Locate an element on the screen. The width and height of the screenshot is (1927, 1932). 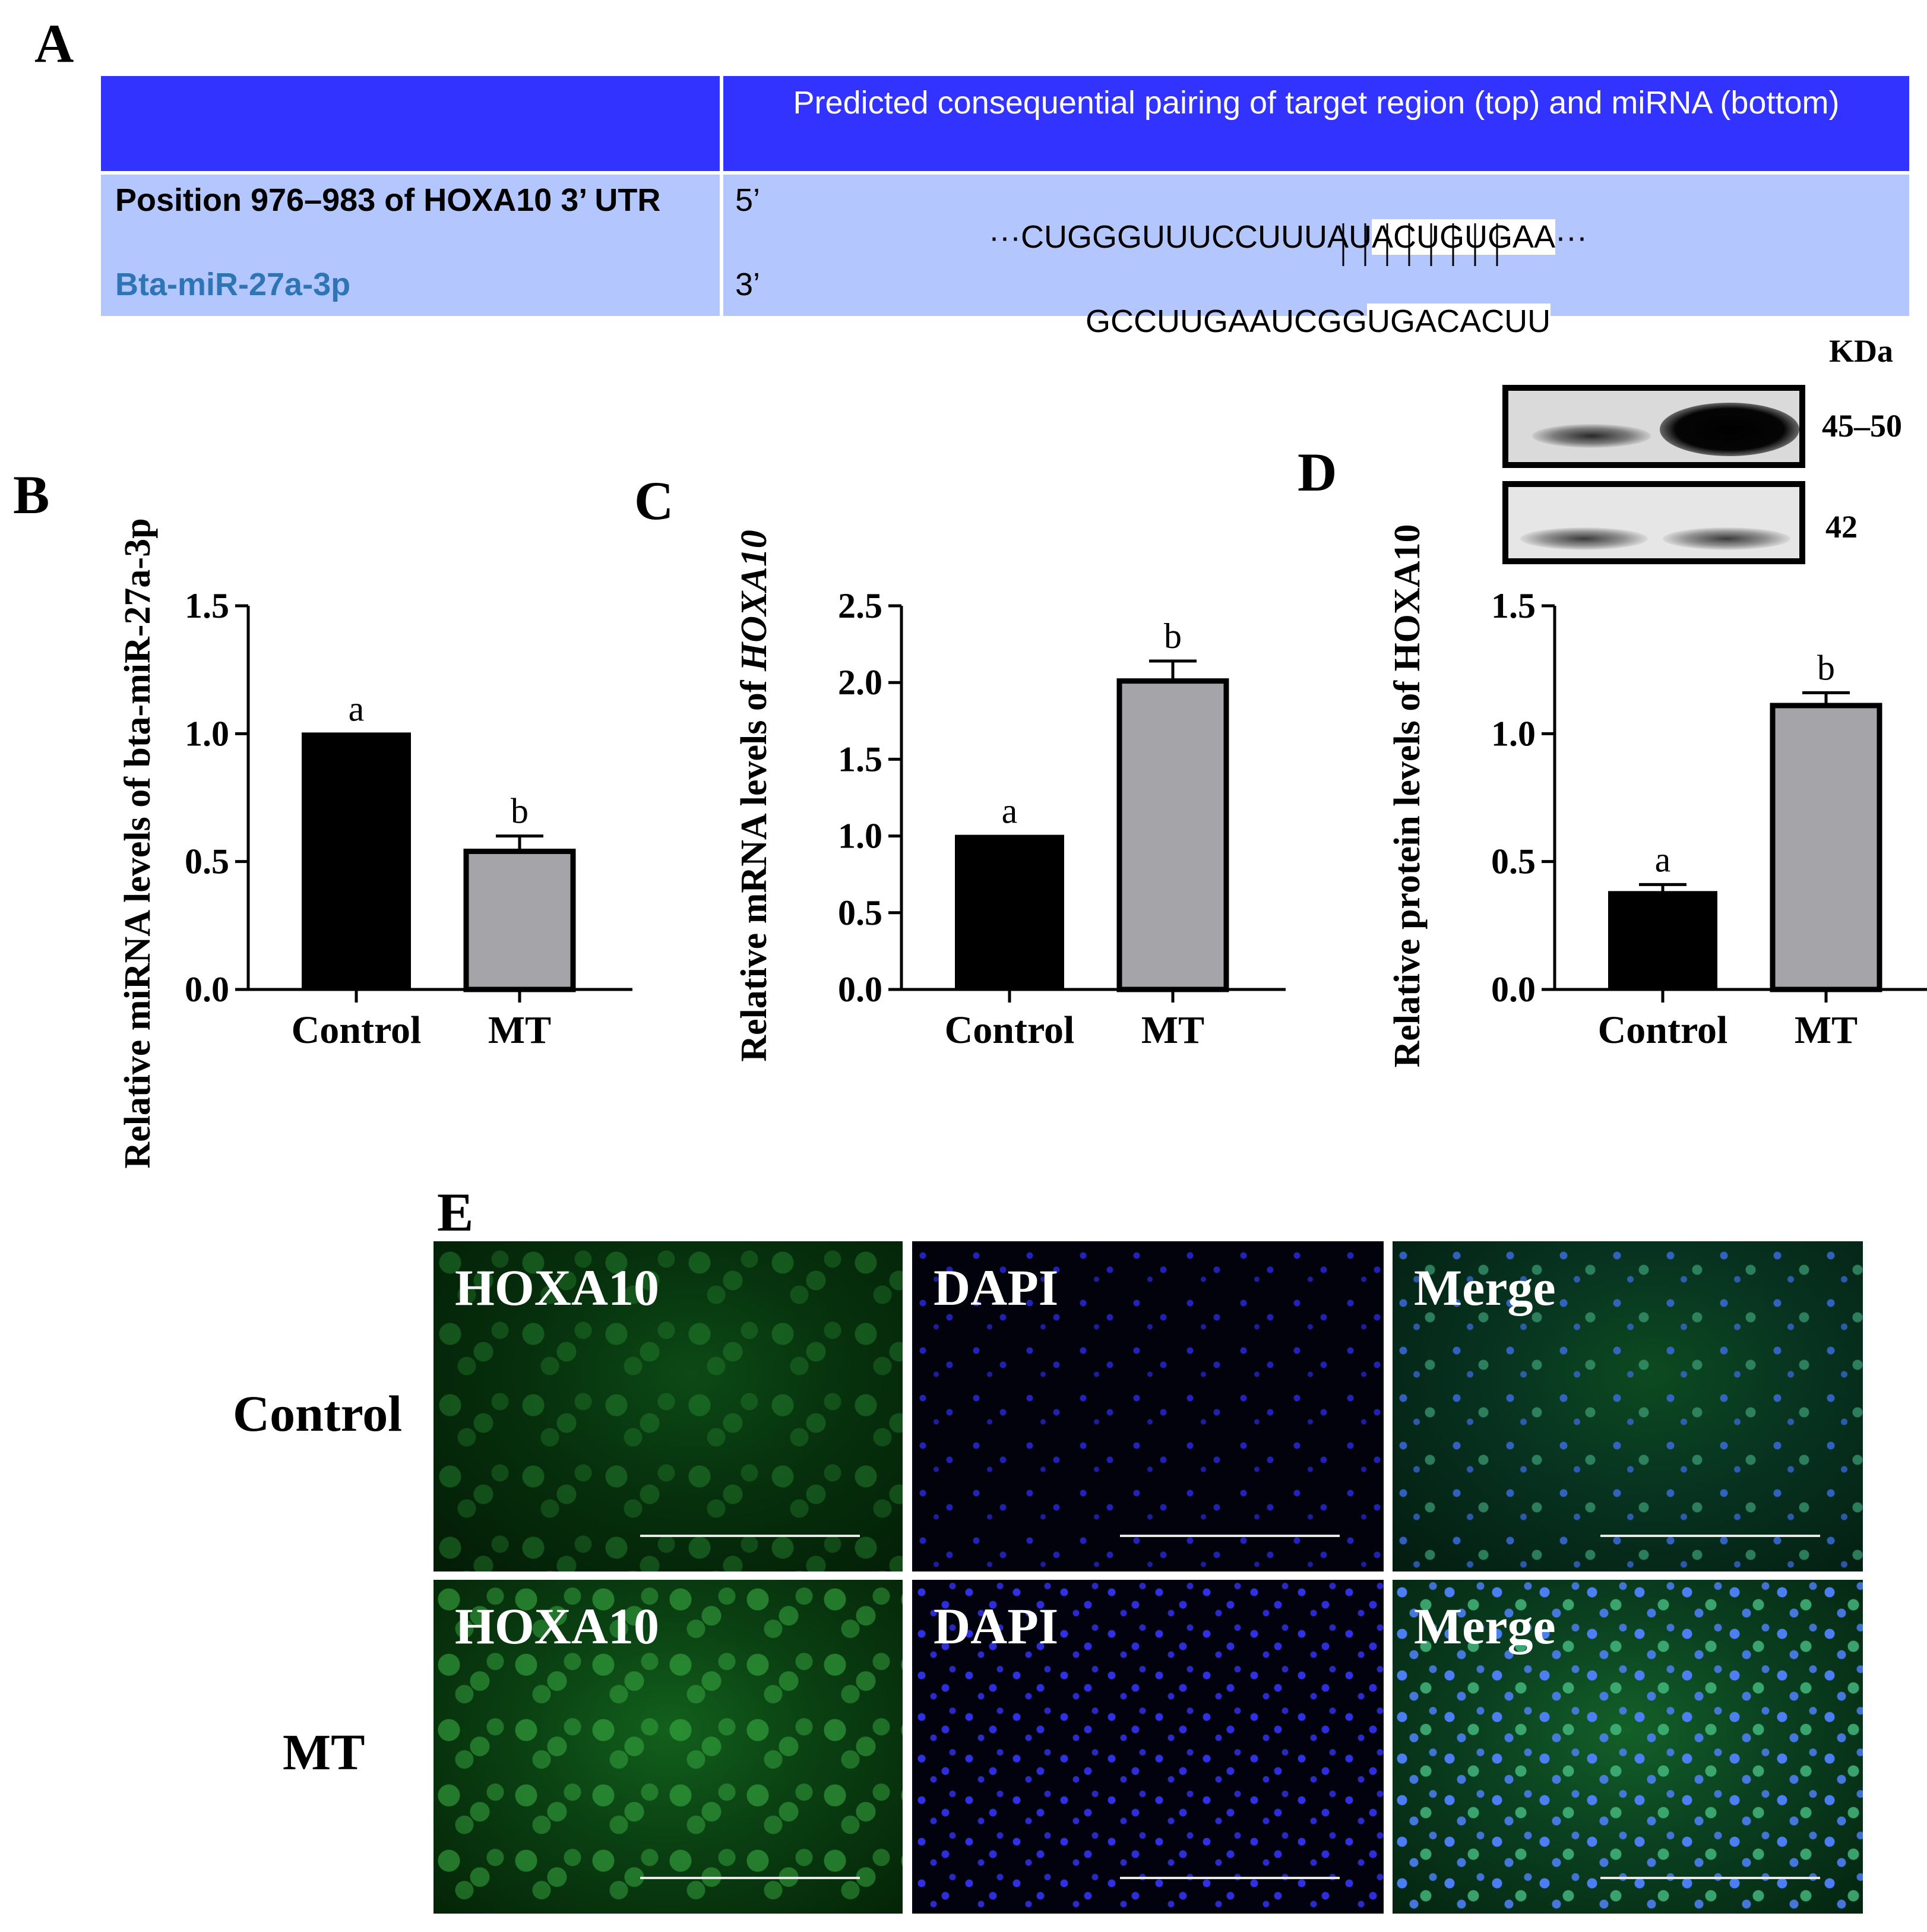
table-body-left is located at coordinates (411, 245).